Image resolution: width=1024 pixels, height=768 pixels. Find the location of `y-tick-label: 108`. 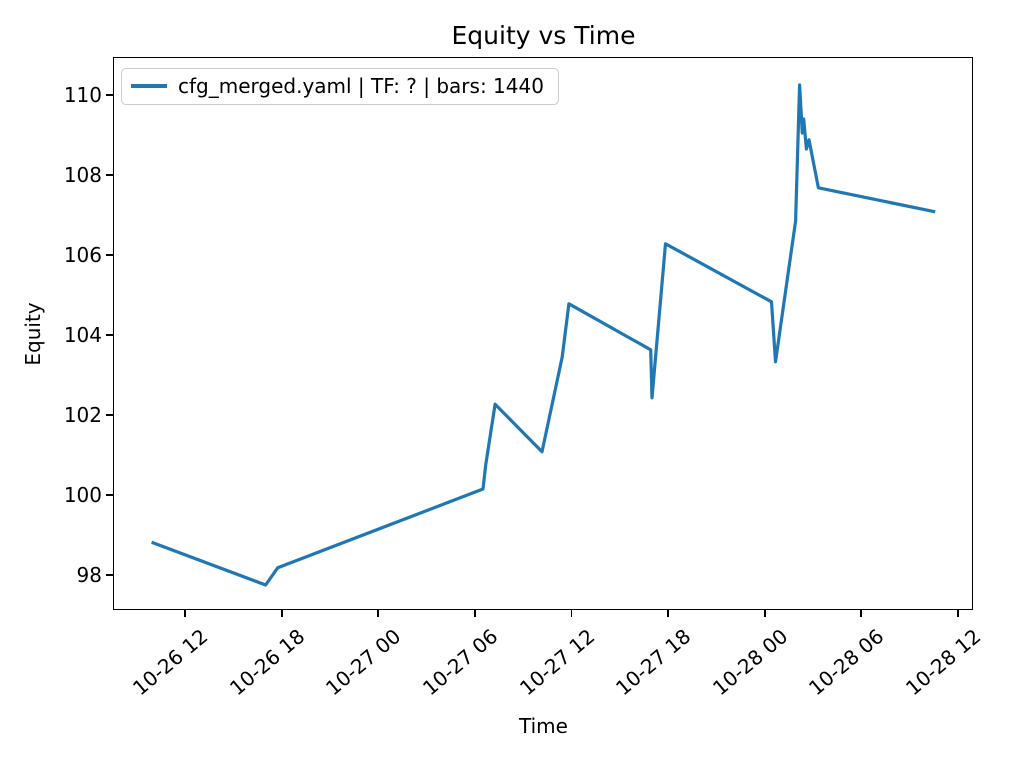

y-tick-label: 108 is located at coordinates (82, 175).